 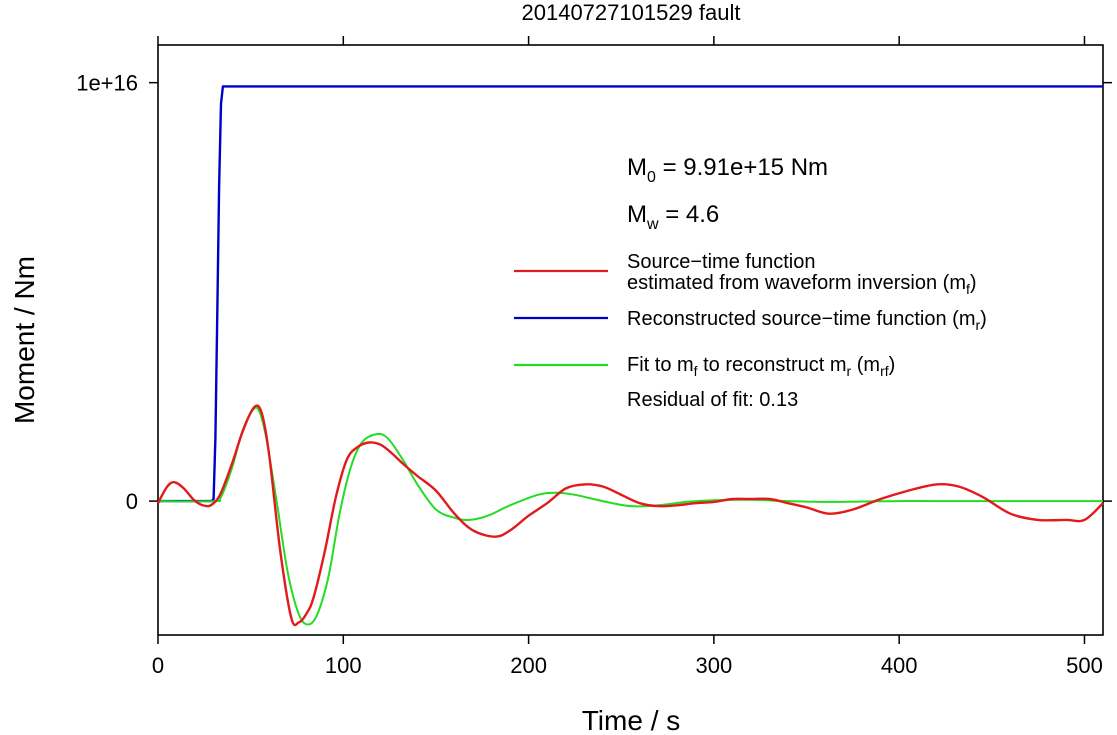 I want to click on legend-label-green: Fit to mf to reconstruct mr (mrf), so click(x=761, y=366).